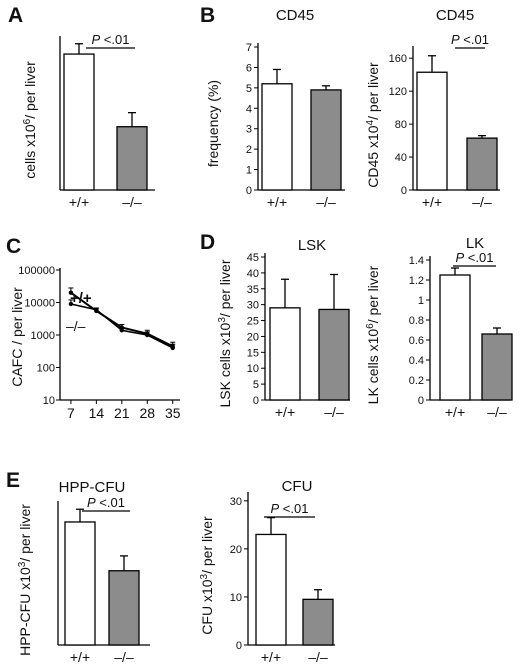 Image resolution: width=520 pixels, height=666 pixels. What do you see at coordinates (312, 245) in the screenshot?
I see `chart-title: LSK` at bounding box center [312, 245].